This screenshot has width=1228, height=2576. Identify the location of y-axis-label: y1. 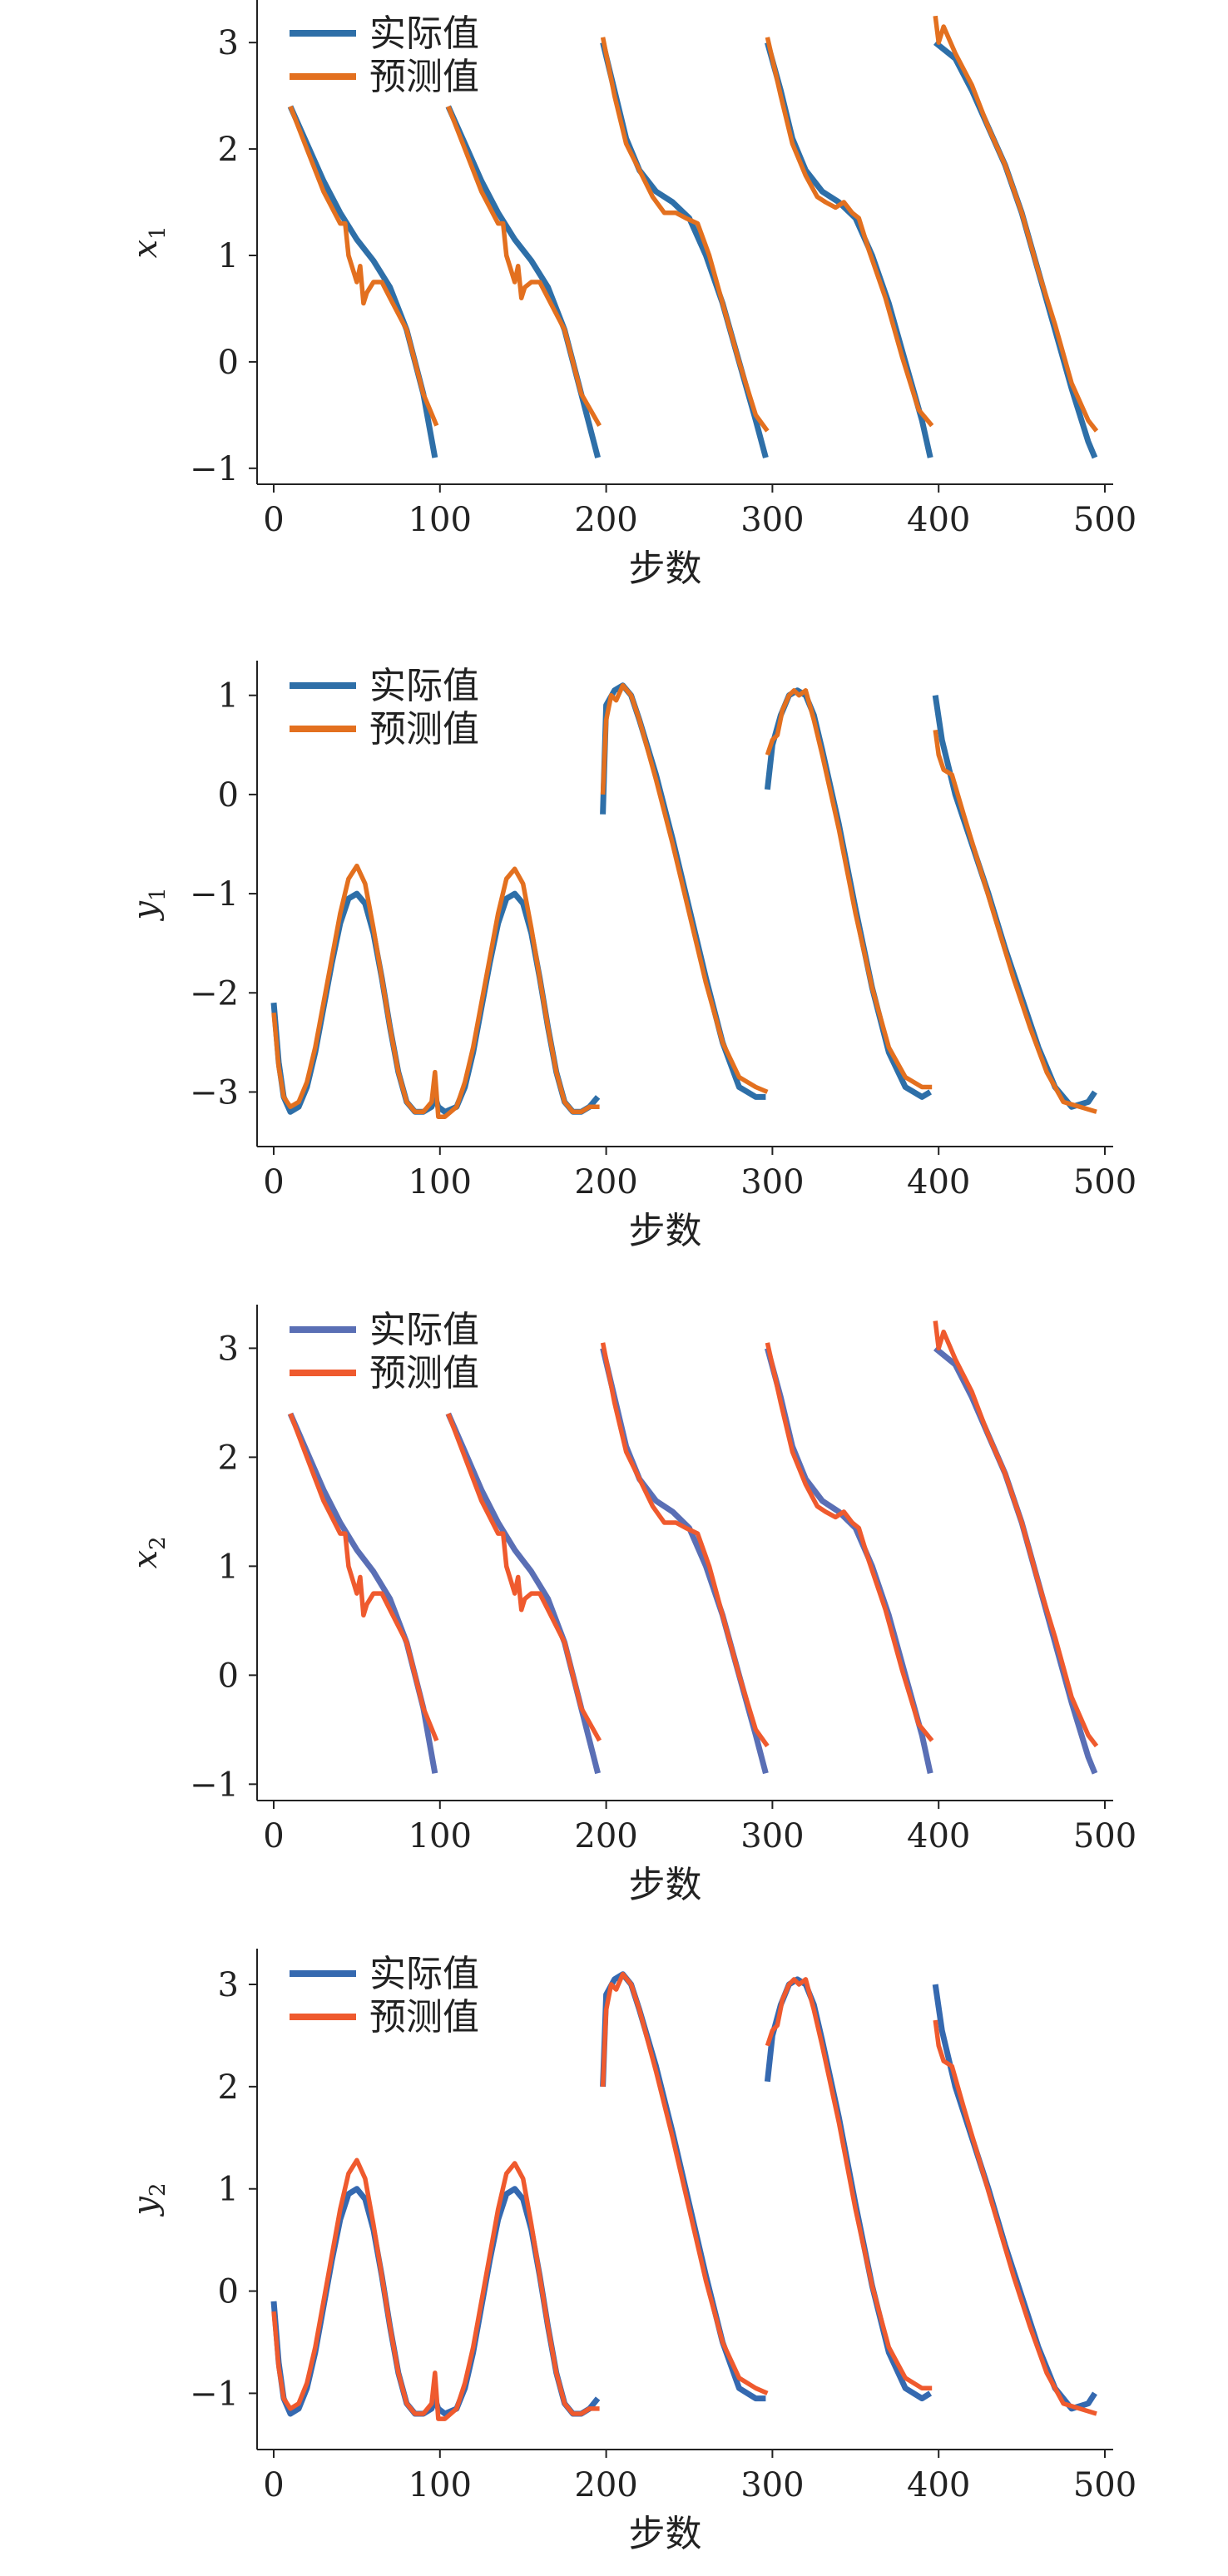
(148, 904).